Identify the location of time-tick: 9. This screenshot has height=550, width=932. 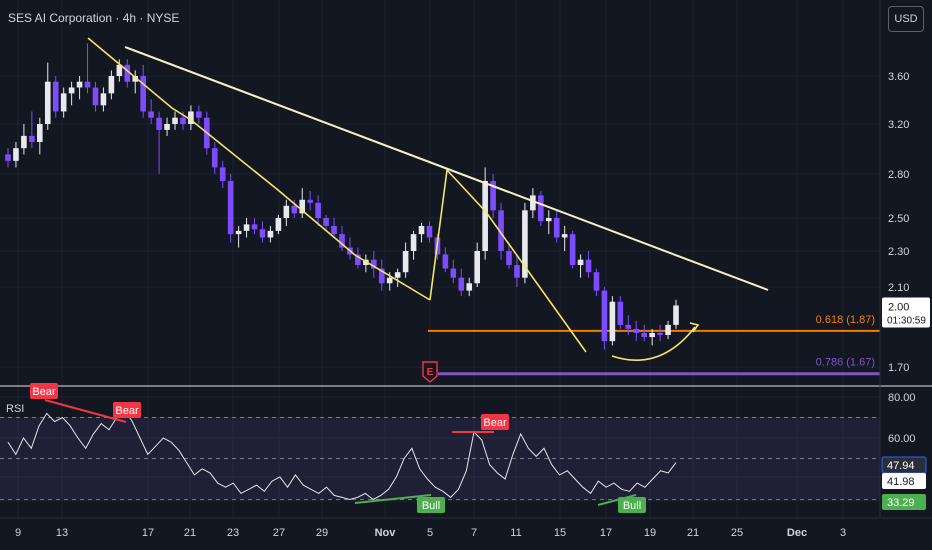
(18, 533).